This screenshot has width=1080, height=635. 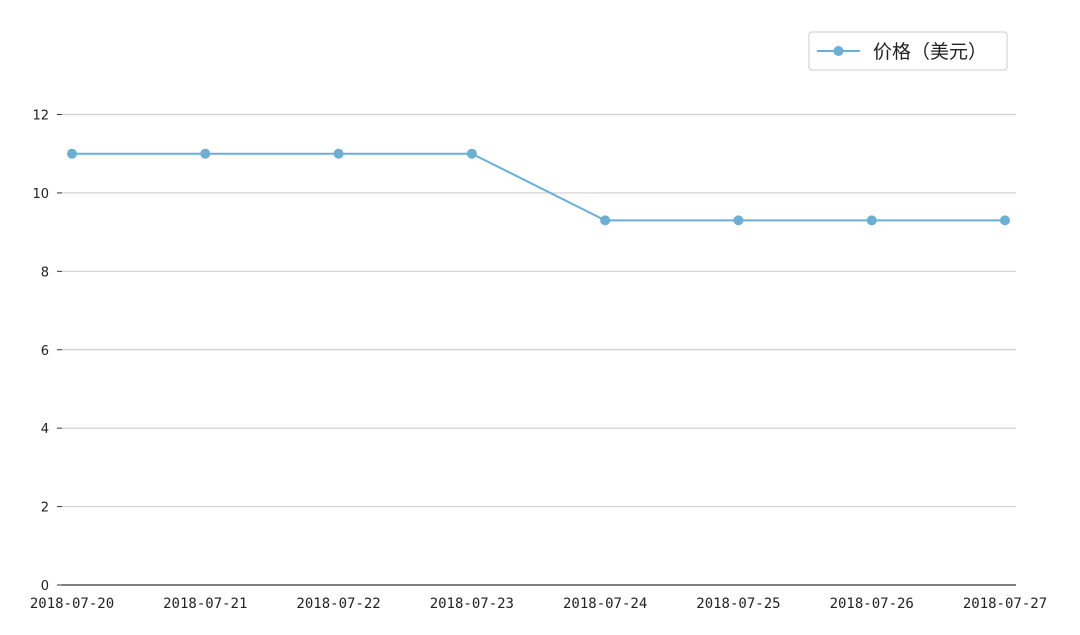 I want to click on x-tick-label: 2018-07-24, so click(x=605, y=604).